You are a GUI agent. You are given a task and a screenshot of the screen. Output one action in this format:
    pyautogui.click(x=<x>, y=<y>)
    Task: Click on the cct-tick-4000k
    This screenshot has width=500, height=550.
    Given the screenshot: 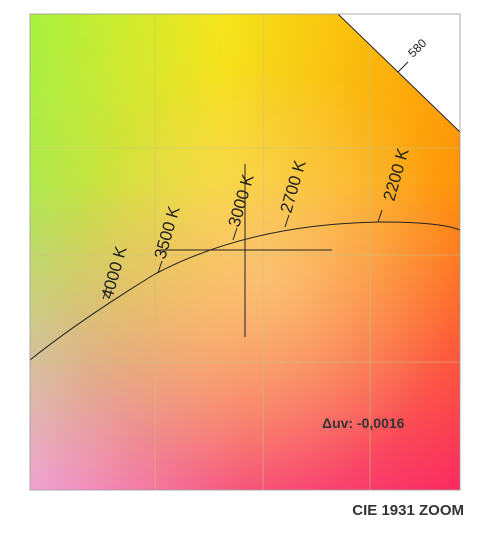 What is the action you would take?
    pyautogui.click(x=105, y=293)
    